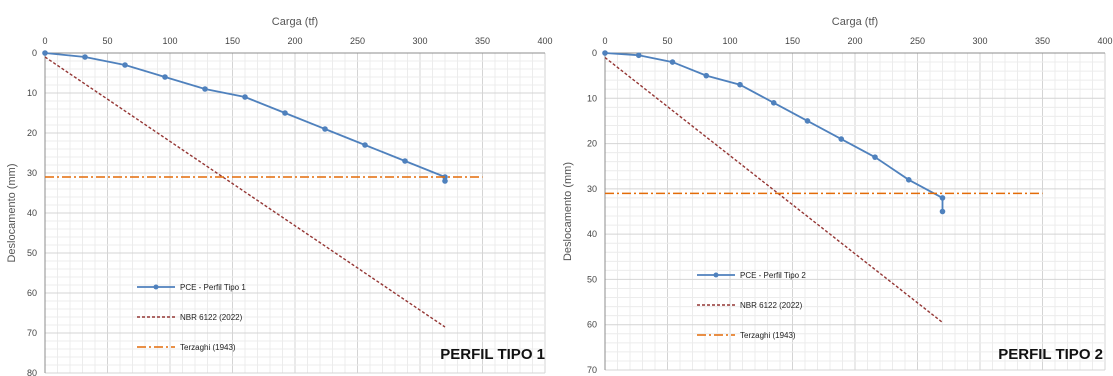 This screenshot has height=376, width=1113. Describe the element at coordinates (773, 275) in the screenshot. I see `legend-label: PCE - Perfil Tipo 2` at that location.